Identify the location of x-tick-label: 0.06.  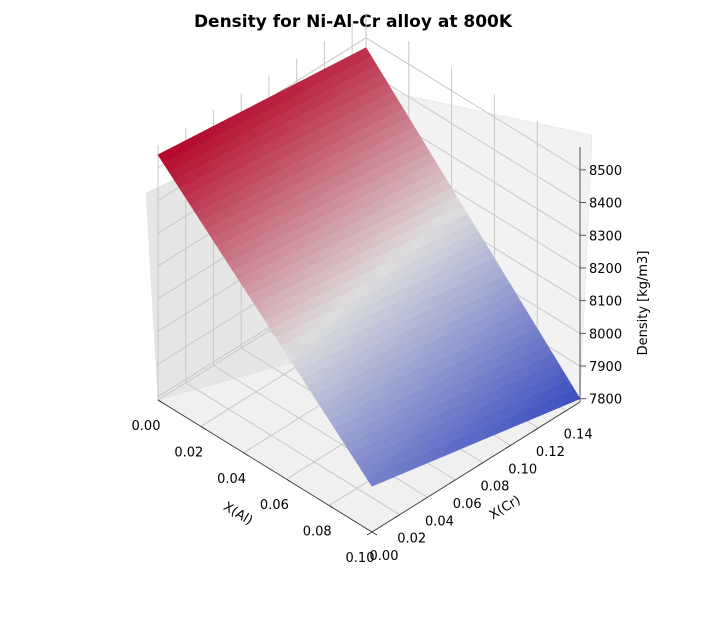
(274, 505).